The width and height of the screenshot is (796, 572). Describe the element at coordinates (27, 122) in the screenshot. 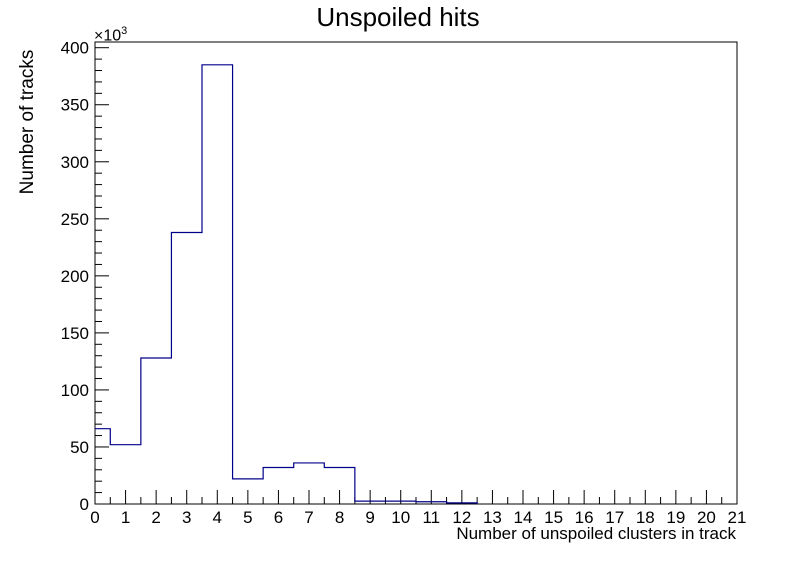

I see `y-axis-label: Number of tracks` at that location.